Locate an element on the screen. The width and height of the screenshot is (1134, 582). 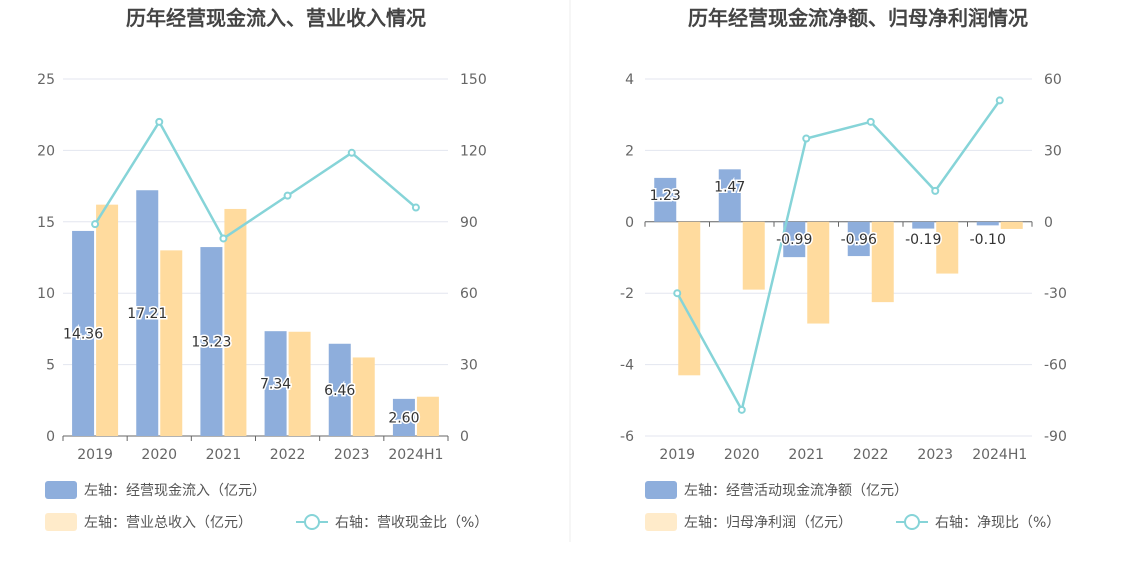
data-label: 14.36 is located at coordinates (83, 334).